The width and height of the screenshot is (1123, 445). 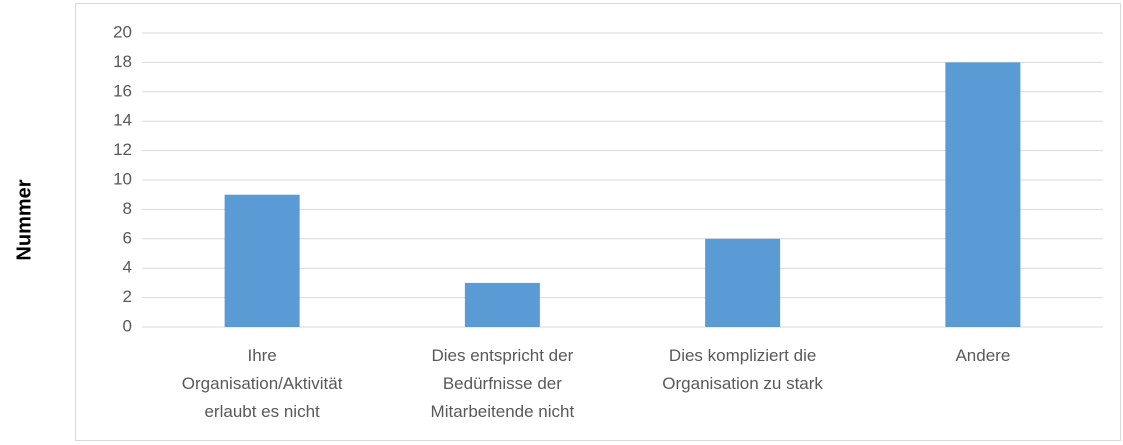 I want to click on y-tick-label: 20, so click(x=122, y=31).